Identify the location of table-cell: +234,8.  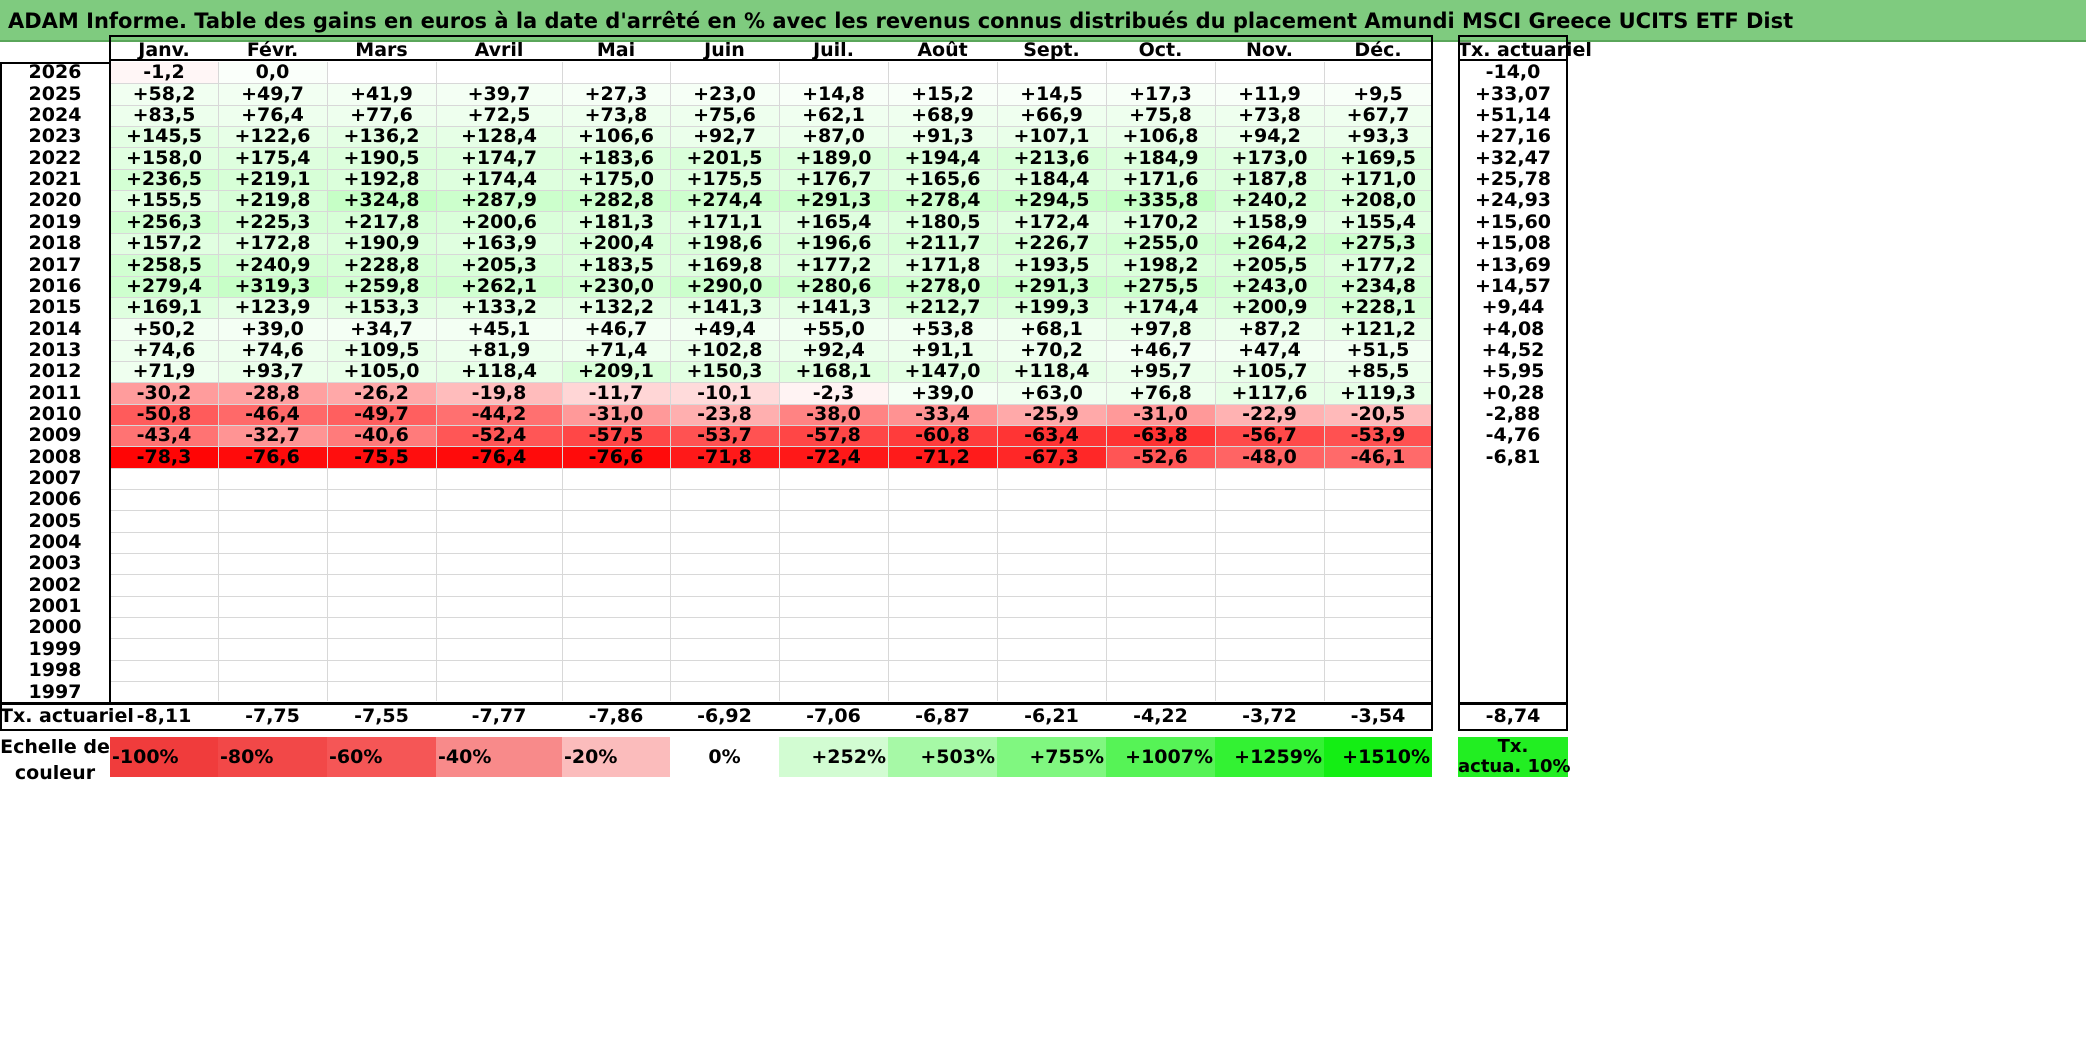
(1378, 286).